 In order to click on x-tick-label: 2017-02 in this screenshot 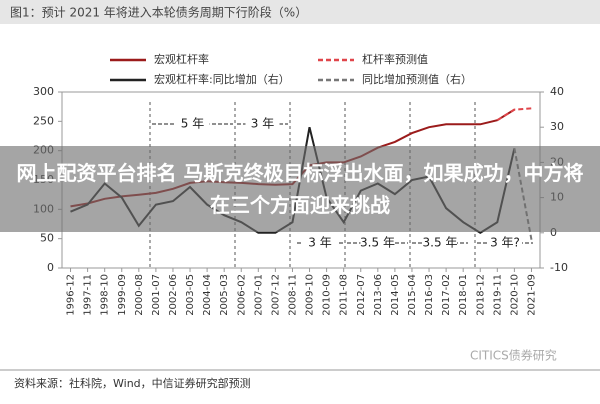, I will do `click(446, 295)`.